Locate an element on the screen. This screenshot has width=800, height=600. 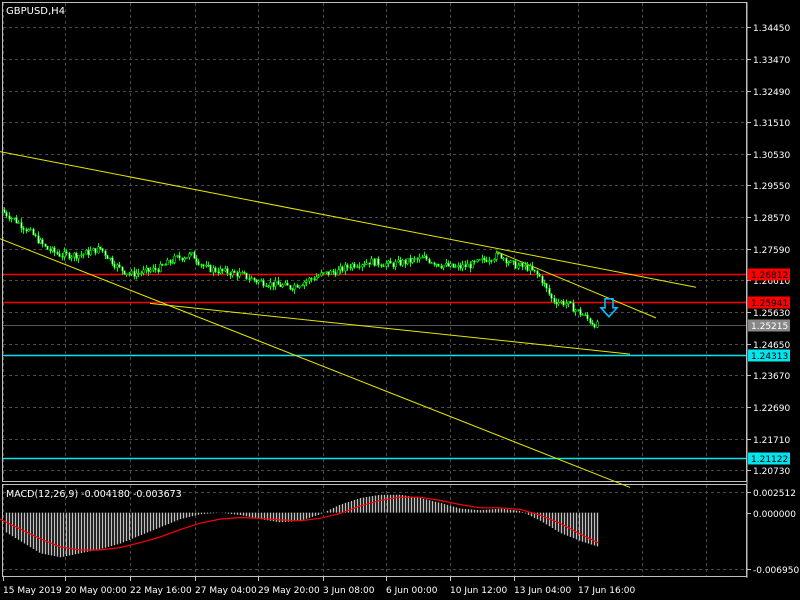
x-tick-label: 10 Jun 12:00 is located at coordinates (478, 591).